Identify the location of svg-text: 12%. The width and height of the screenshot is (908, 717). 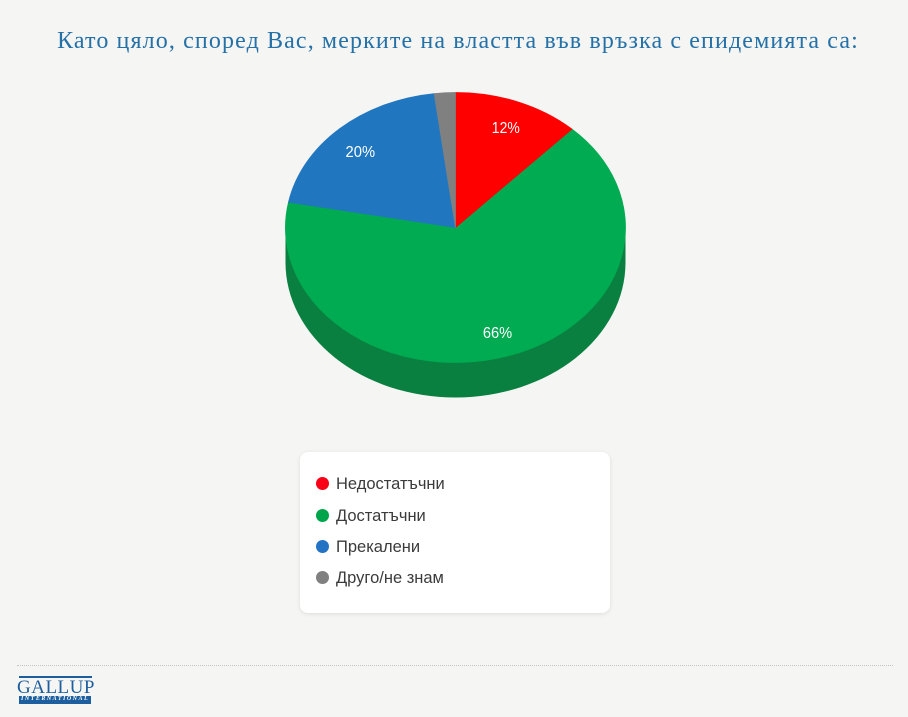
(506, 128).